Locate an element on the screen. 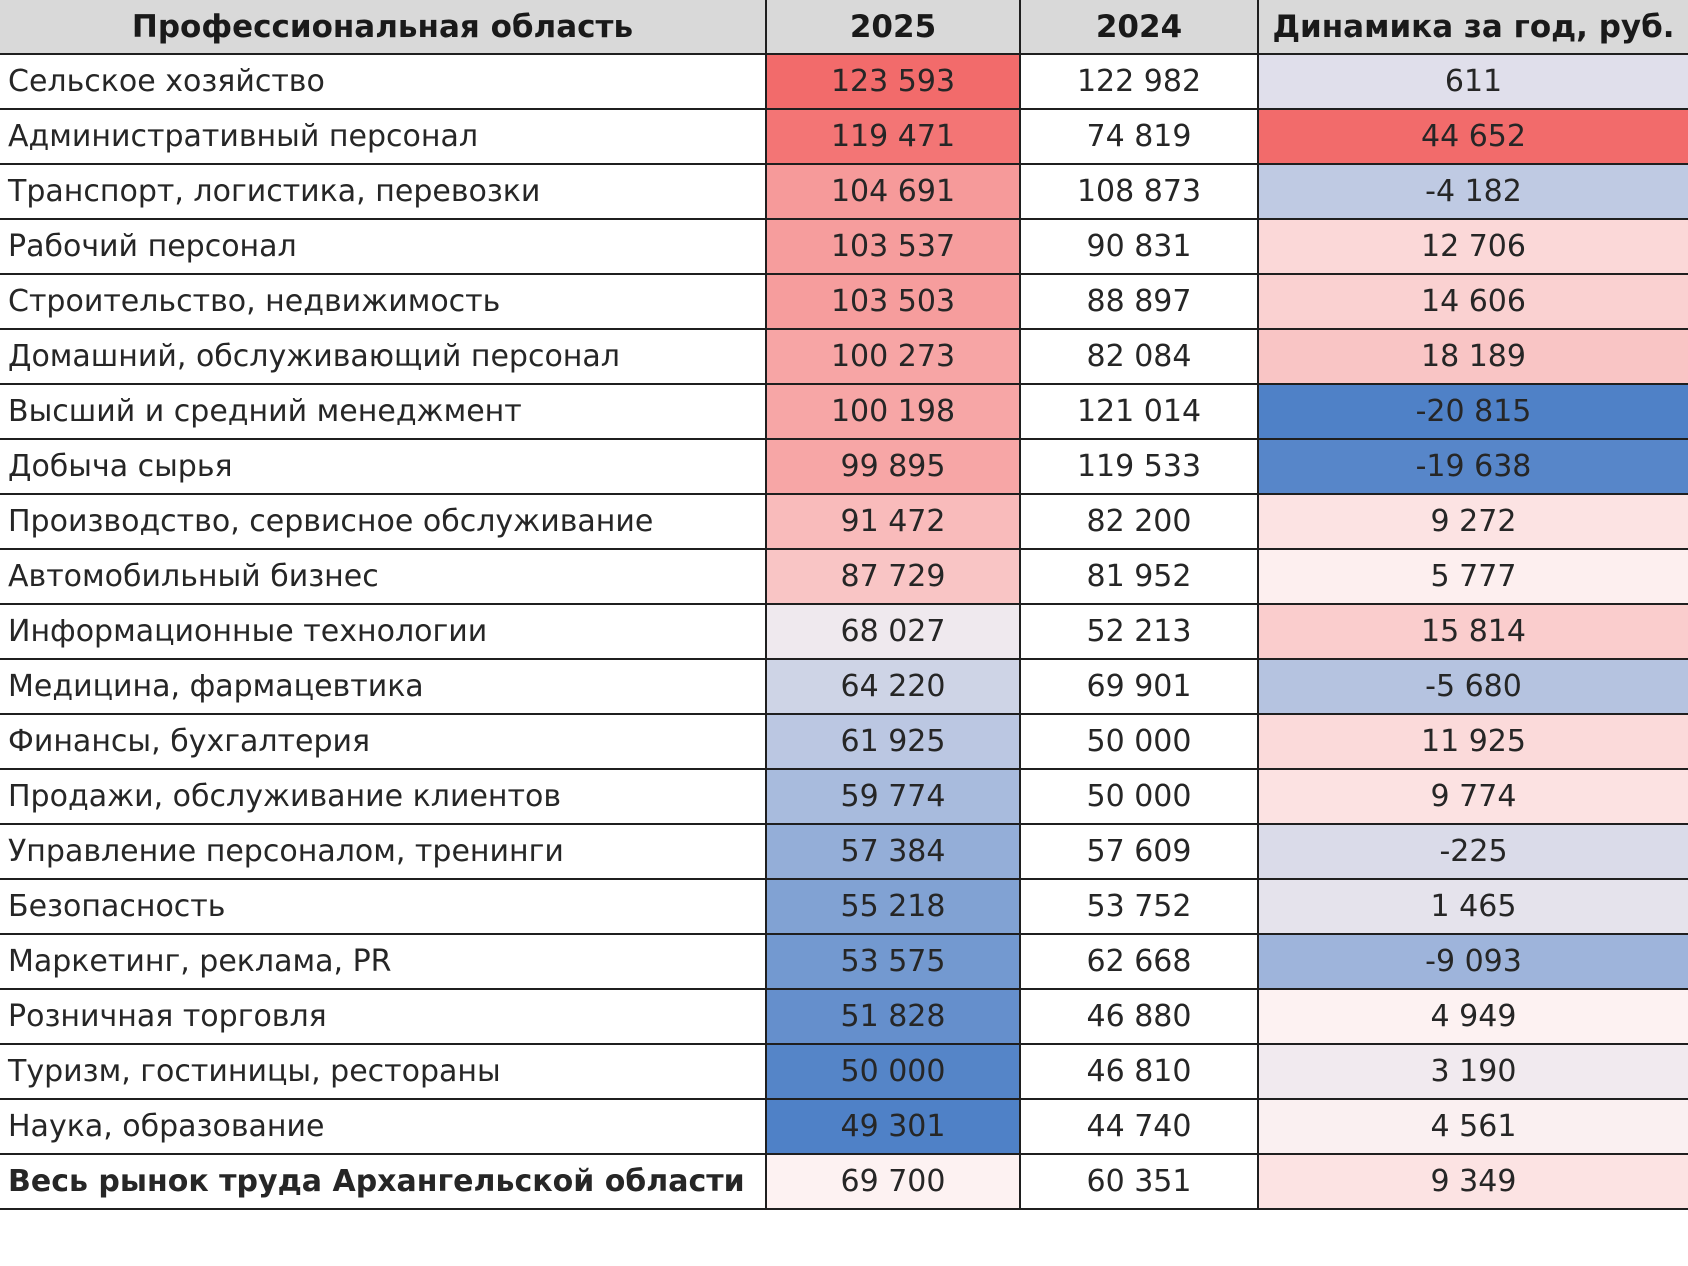  value-2025-cell: 55 218 is located at coordinates (893, 906).